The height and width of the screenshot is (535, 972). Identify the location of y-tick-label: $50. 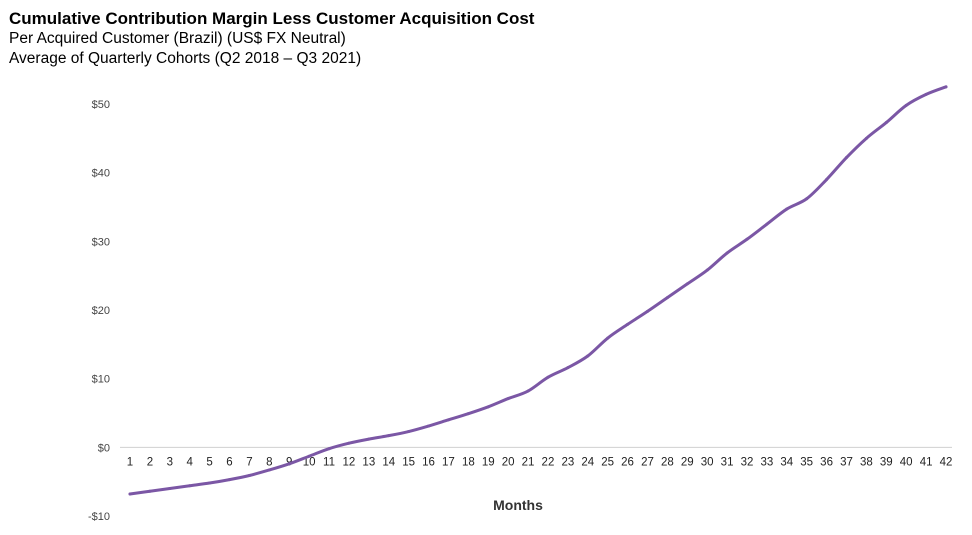
(101, 105).